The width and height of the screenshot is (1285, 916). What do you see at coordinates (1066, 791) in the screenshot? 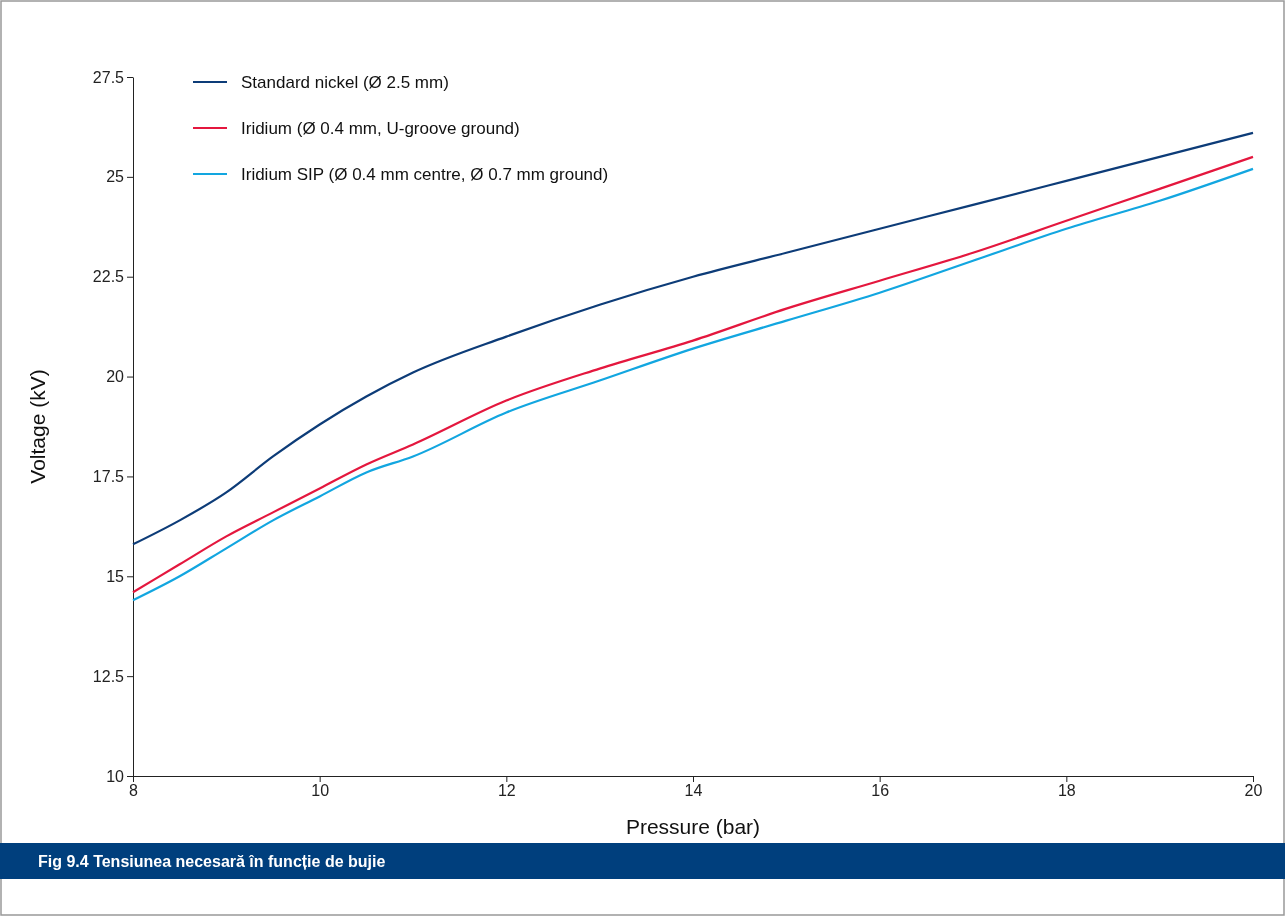
I see `x-tick-label: 18` at bounding box center [1066, 791].